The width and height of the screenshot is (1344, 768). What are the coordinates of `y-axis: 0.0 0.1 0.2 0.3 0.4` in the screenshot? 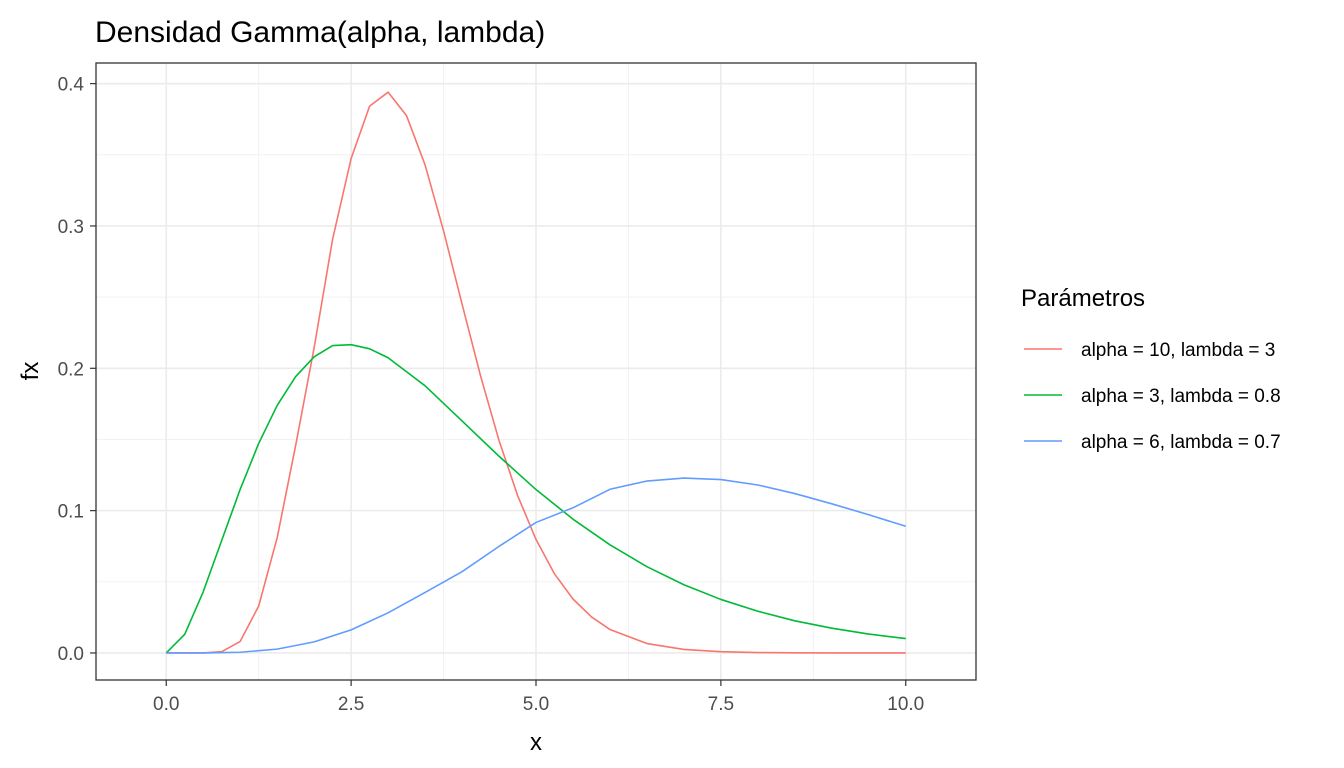 It's located at (77, 370).